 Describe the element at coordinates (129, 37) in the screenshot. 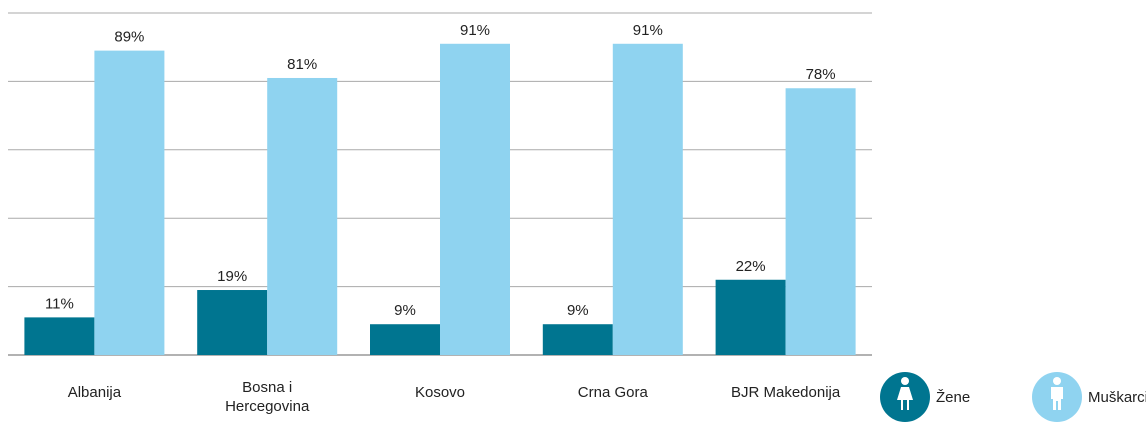

I see `value-label: 89%` at that location.